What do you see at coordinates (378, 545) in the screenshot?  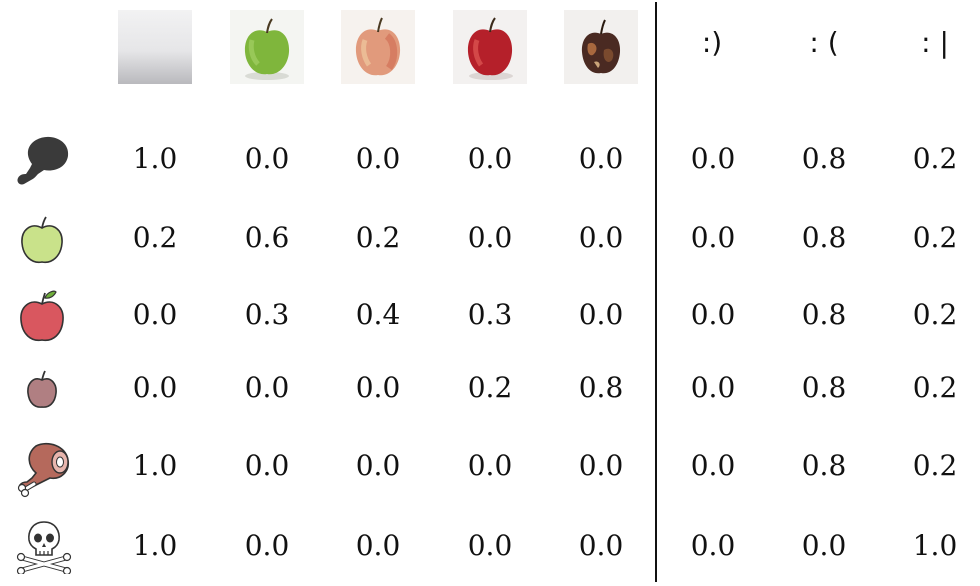 I see `cell-r5-c2: 0.0` at bounding box center [378, 545].